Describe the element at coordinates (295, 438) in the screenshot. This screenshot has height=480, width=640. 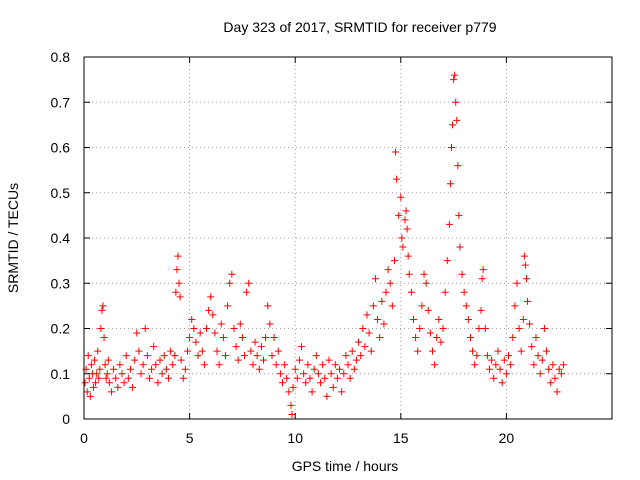
I see `x-tick-label: 10` at that location.